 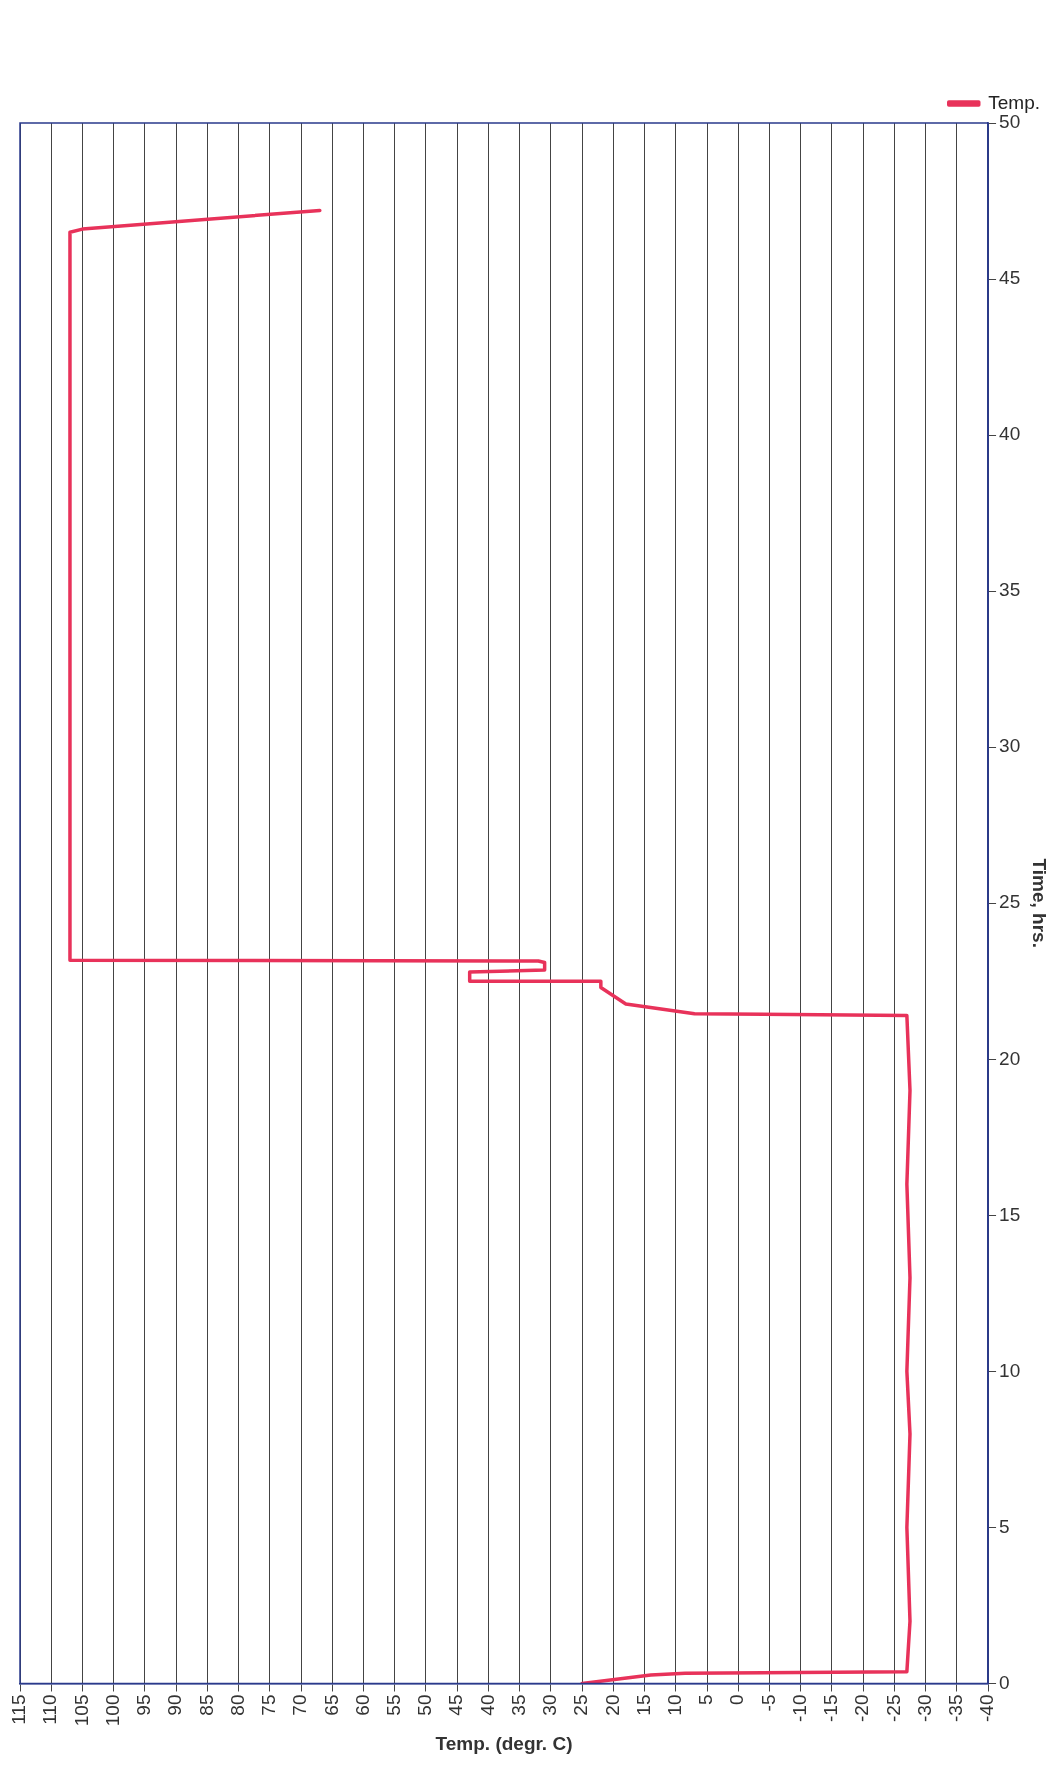 What do you see at coordinates (737, 1700) in the screenshot?
I see `x-tick-label: 0` at bounding box center [737, 1700].